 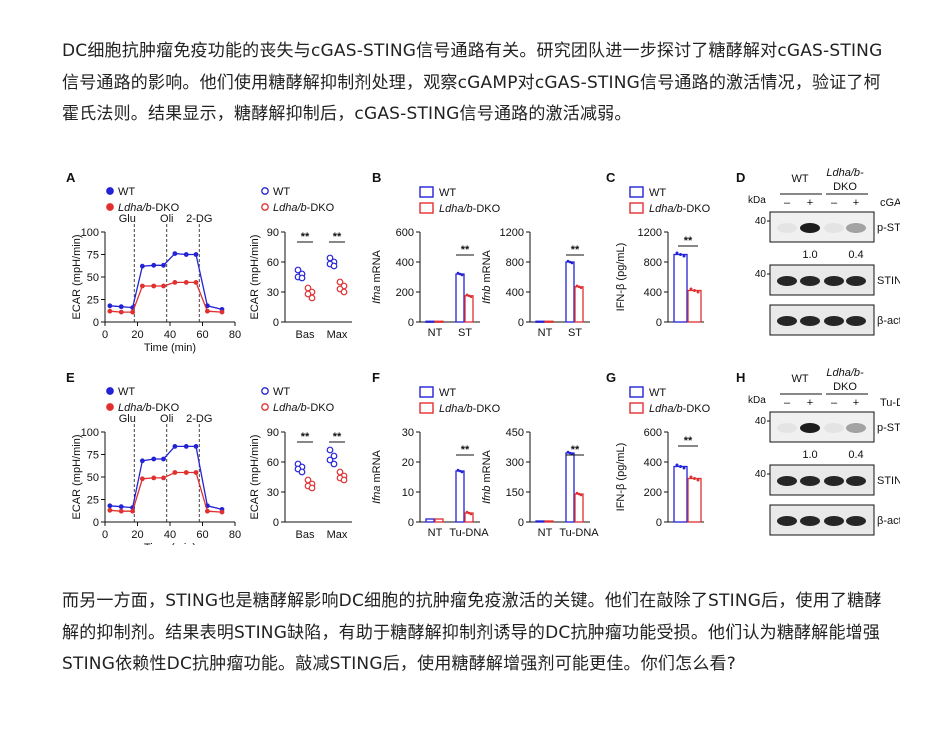 What do you see at coordinates (845, 187) in the screenshot?
I see `blot-group-ko2: DKO` at bounding box center [845, 187].